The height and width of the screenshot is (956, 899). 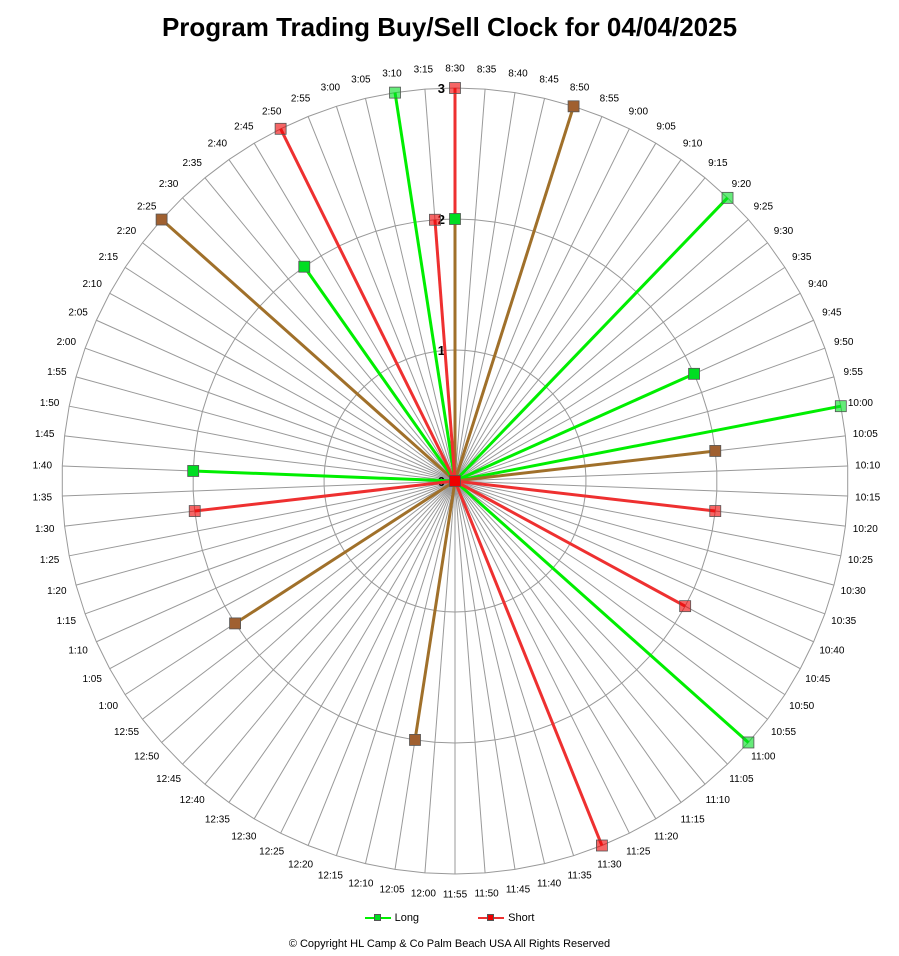 I want to click on radial-tick-label: 2, so click(x=441, y=219).